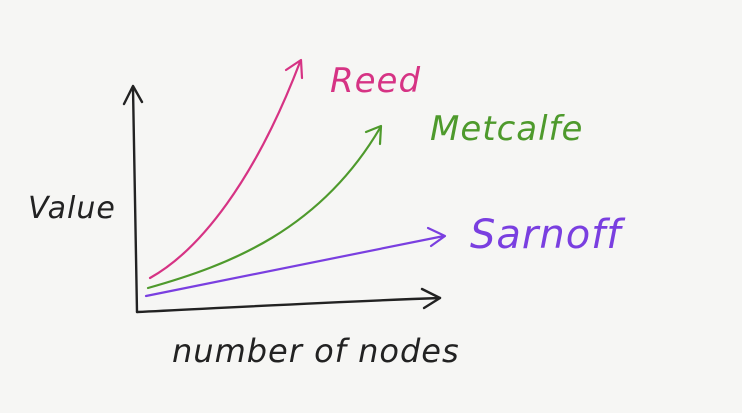  I want to click on y-axis-arrowhead, so click(133, 95).